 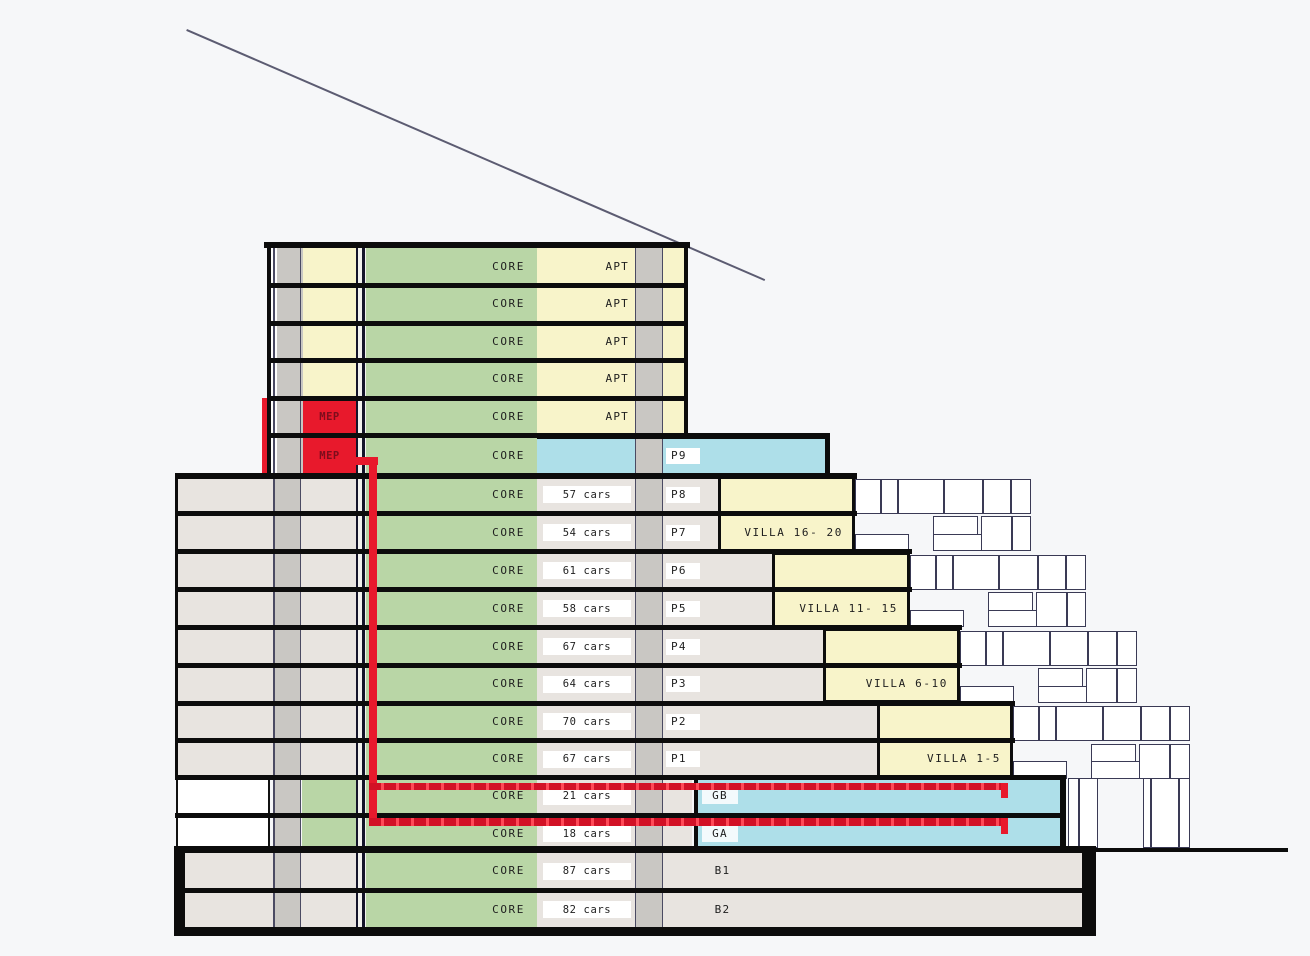 What do you see at coordinates (266, 646) in the screenshot?
I see `west-wing-floor` at bounding box center [266, 646].